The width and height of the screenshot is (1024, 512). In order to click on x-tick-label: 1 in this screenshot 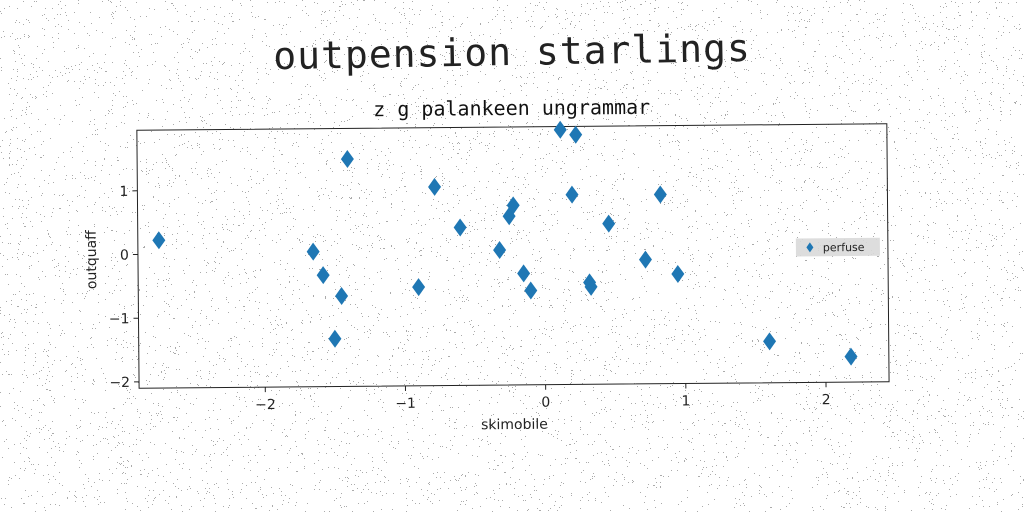, I will do `click(685, 401)`.